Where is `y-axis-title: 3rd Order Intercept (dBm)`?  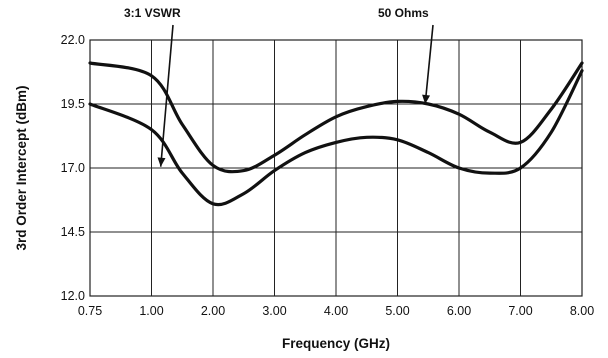
y-axis-title: 3rd Order Intercept (dBm) is located at coordinates (21, 167).